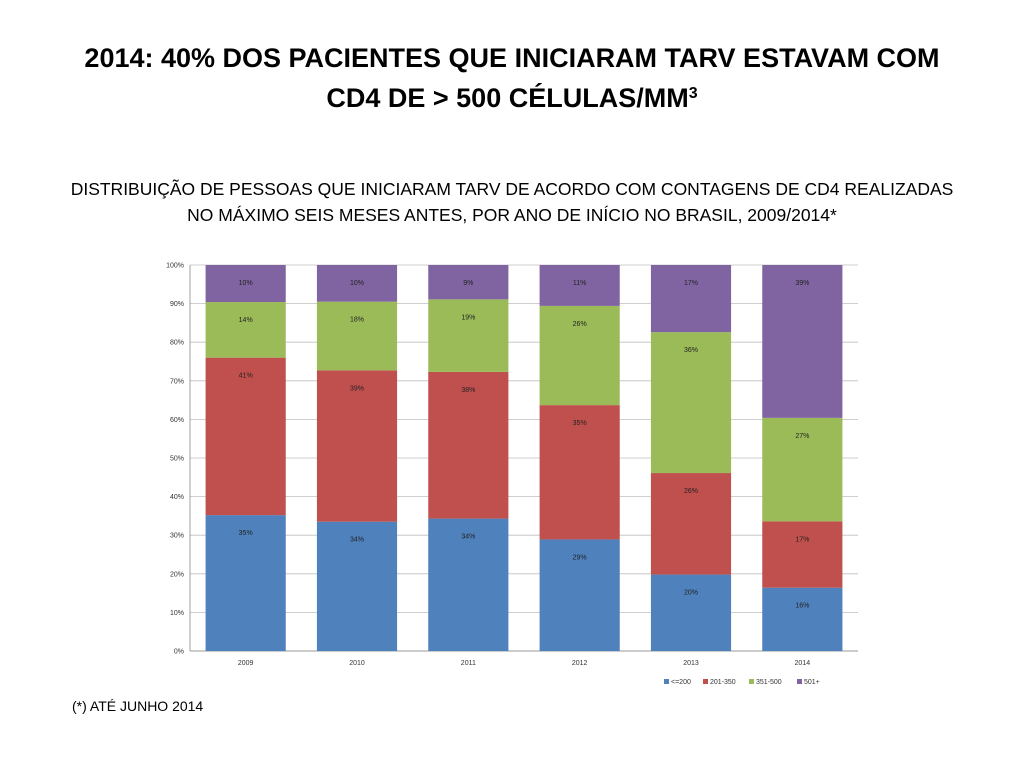 This screenshot has height=768, width=1024. I want to click on data-label: 36%, so click(691, 350).